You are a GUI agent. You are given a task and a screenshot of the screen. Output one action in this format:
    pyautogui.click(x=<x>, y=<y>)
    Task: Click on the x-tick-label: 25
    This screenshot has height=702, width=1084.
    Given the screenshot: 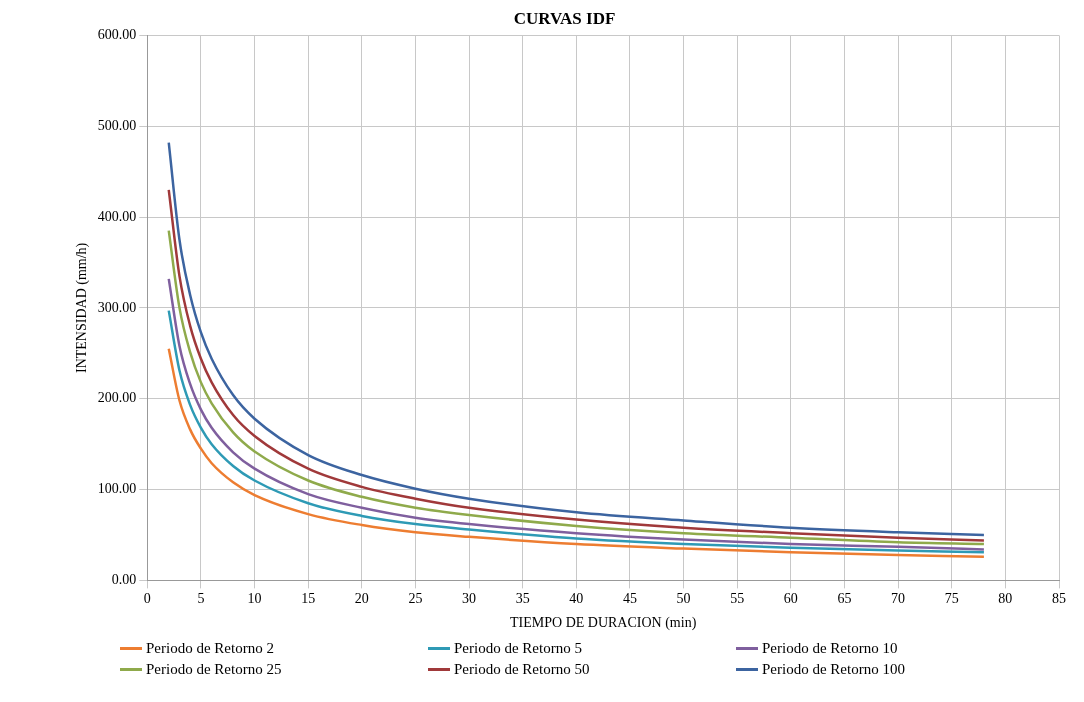 What is the action you would take?
    pyautogui.click(x=415, y=599)
    